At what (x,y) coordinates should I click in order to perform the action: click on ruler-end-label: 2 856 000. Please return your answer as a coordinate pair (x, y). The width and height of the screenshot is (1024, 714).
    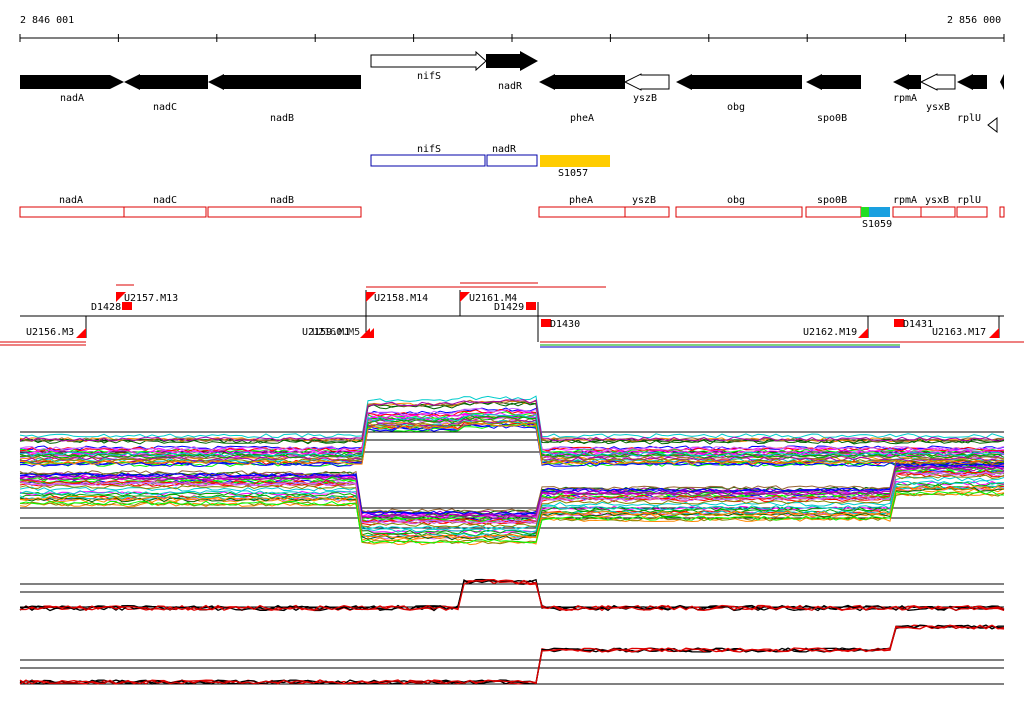
    Looking at the image, I should click on (974, 20).